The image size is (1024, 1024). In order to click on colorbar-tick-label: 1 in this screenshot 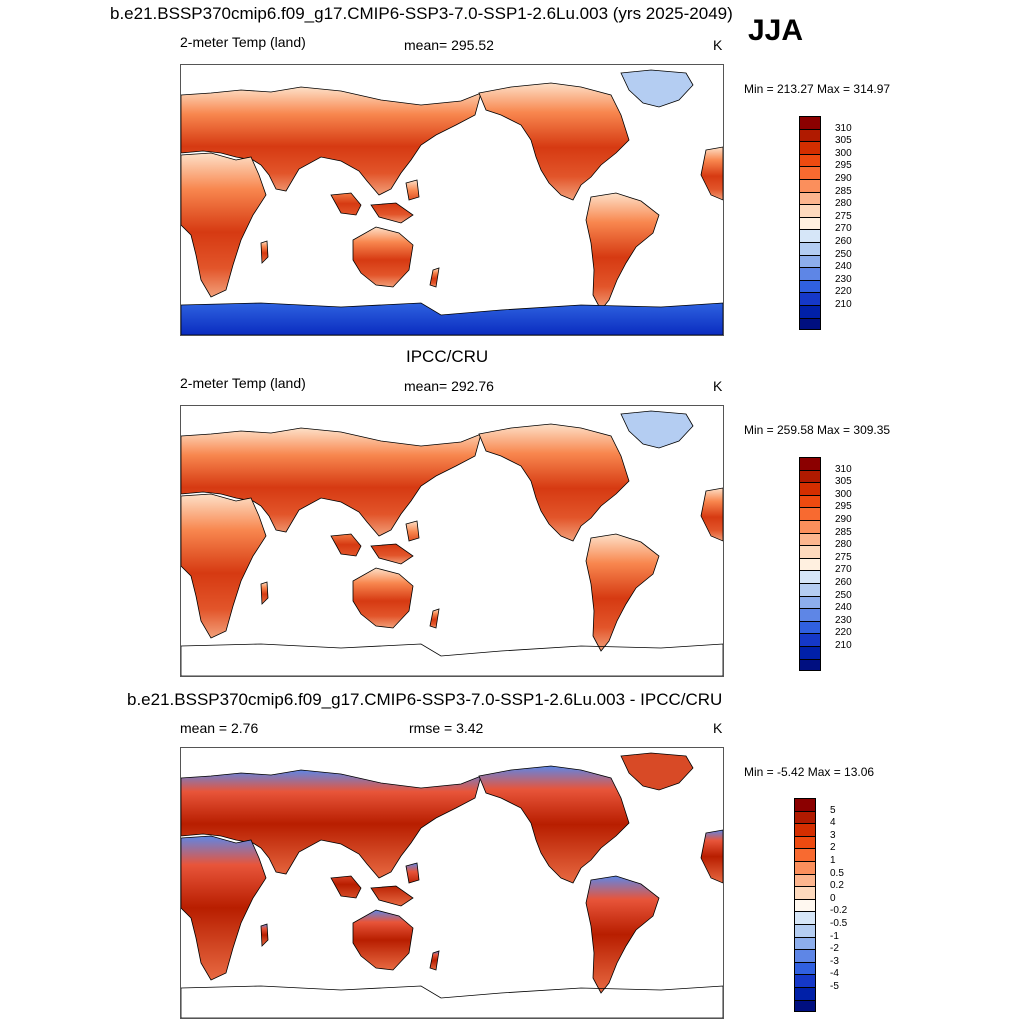, I will do `click(833, 860)`.